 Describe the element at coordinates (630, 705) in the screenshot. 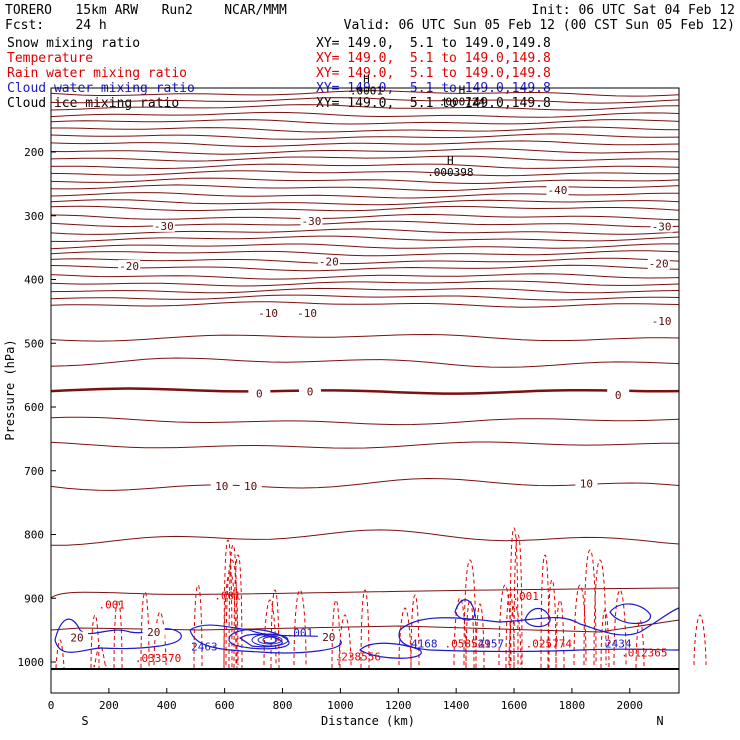

I see `x-tick-label: 2000` at that location.